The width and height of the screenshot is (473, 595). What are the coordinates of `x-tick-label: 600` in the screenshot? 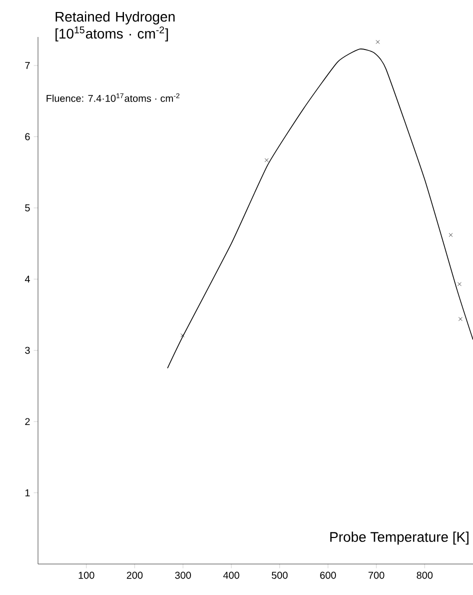 It's located at (328, 575).